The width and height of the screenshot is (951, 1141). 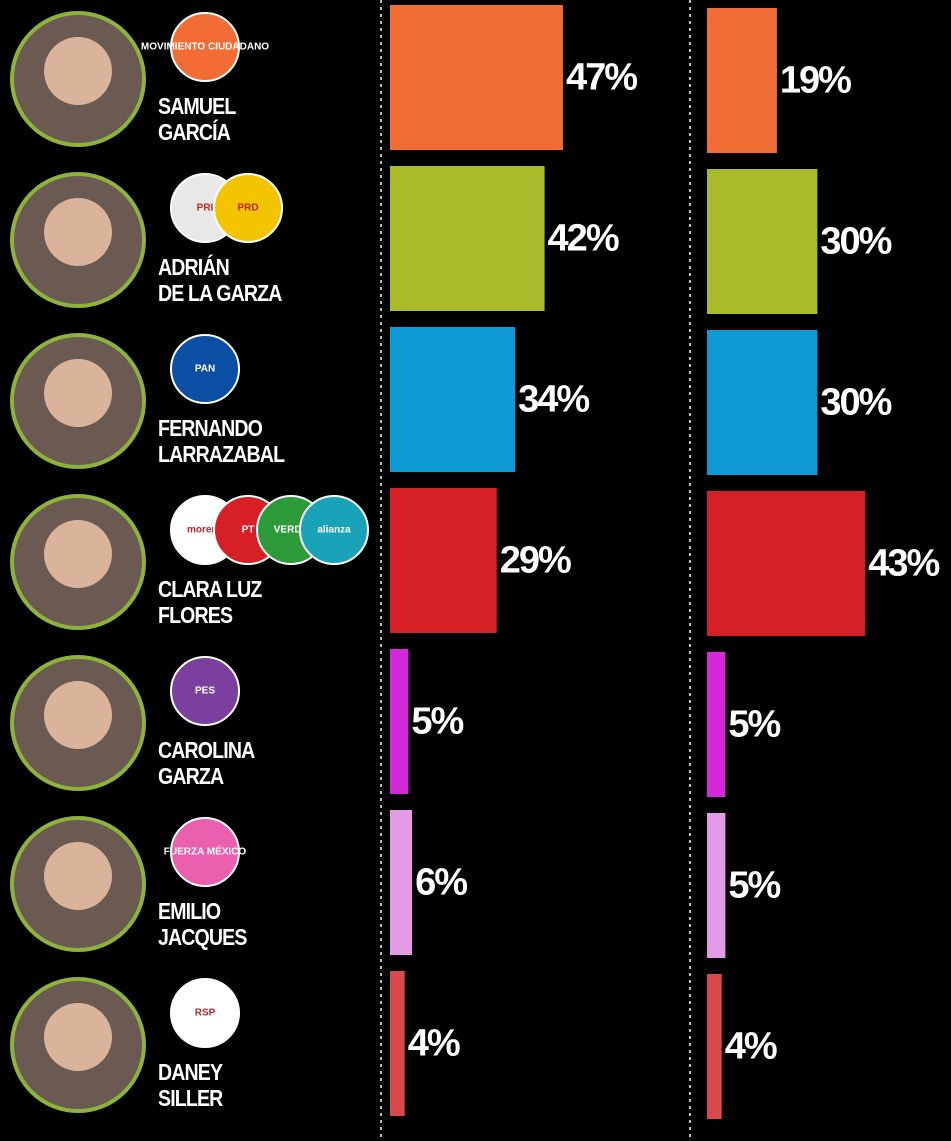 I want to click on party-logo-text: MOVIMIENTO CIUDADANO, so click(x=205, y=47).